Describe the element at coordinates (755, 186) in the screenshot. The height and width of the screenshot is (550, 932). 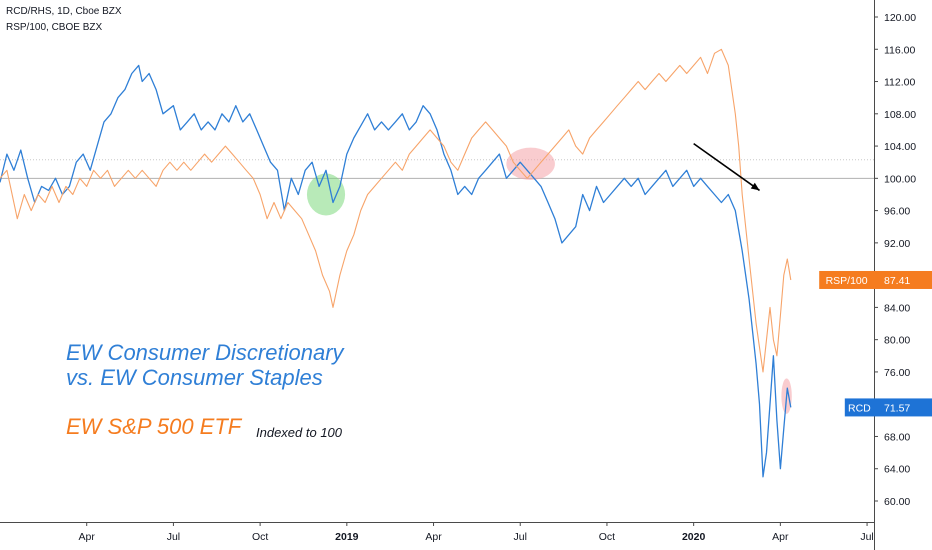
I see `annotation-arrow-head` at that location.